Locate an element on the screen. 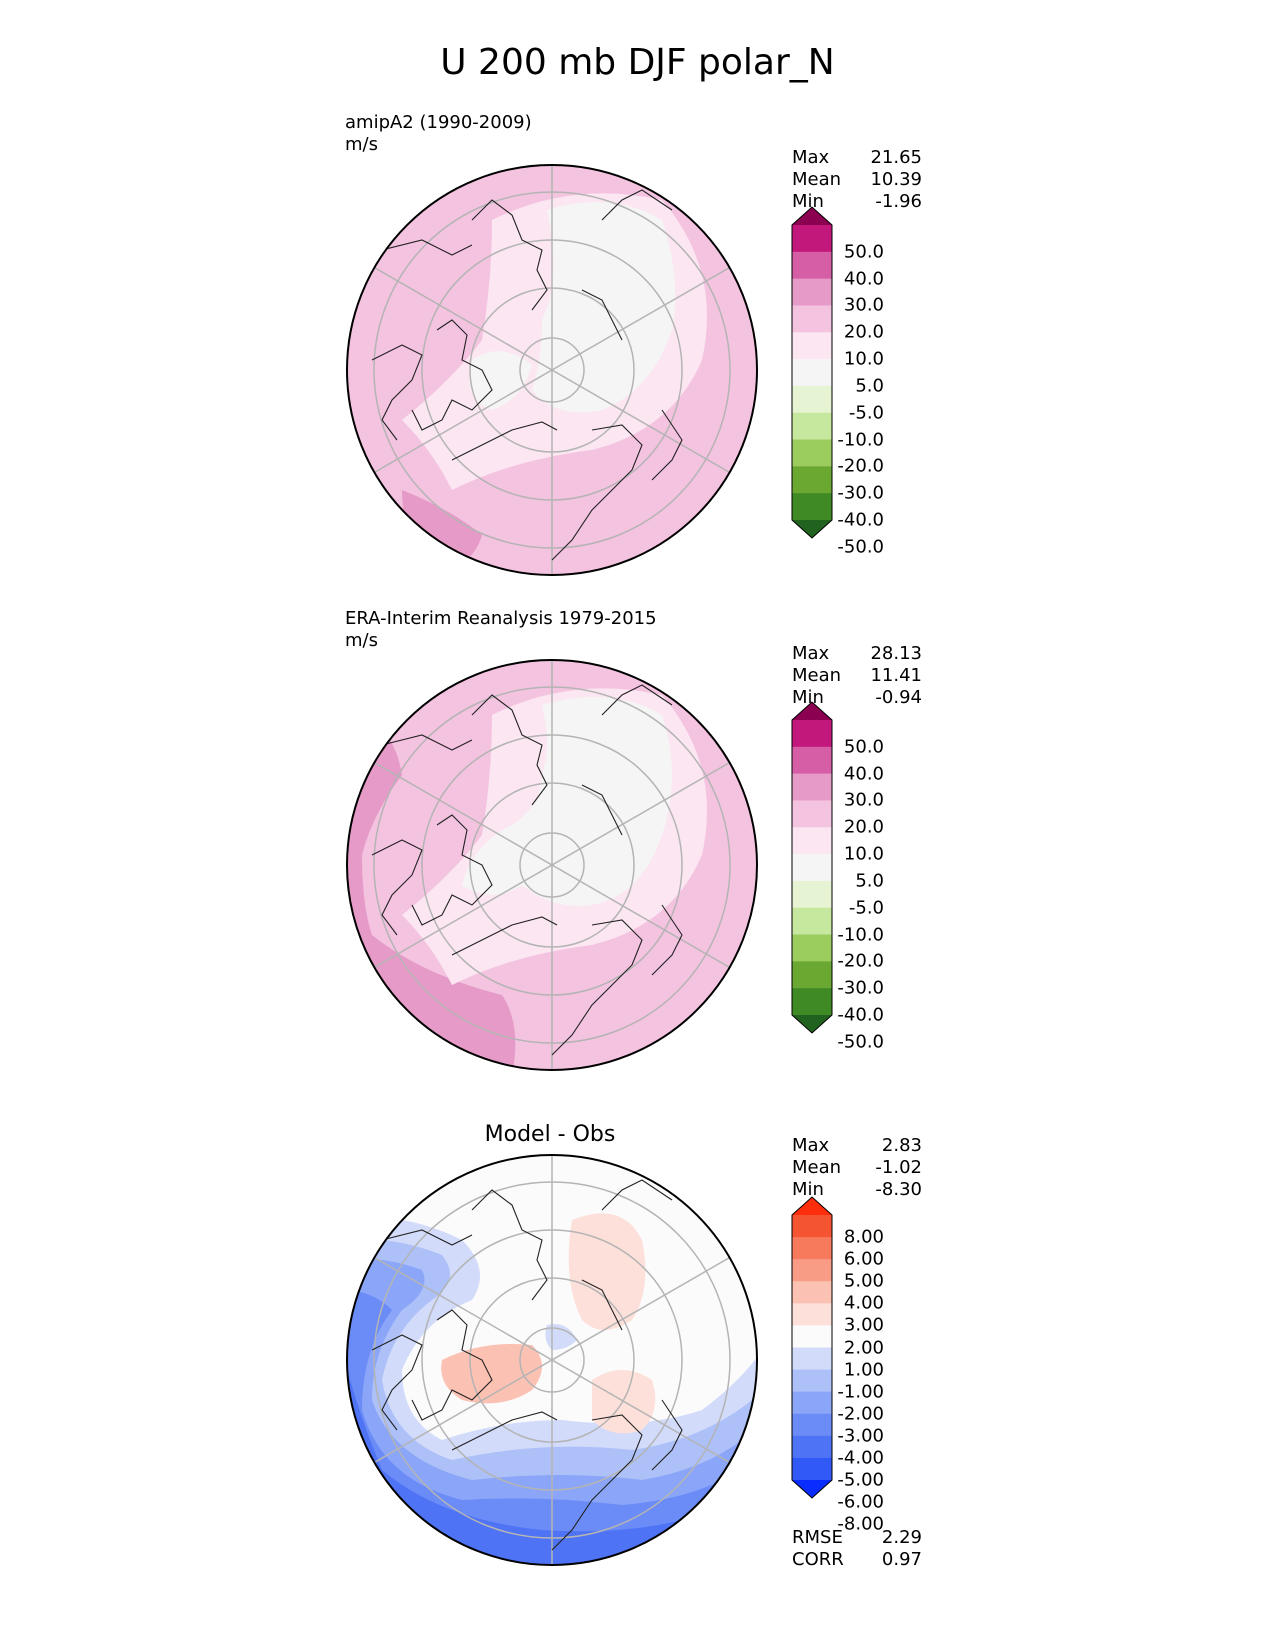  panel1-stat-max-value: 21.65 is located at coordinates (896, 157).